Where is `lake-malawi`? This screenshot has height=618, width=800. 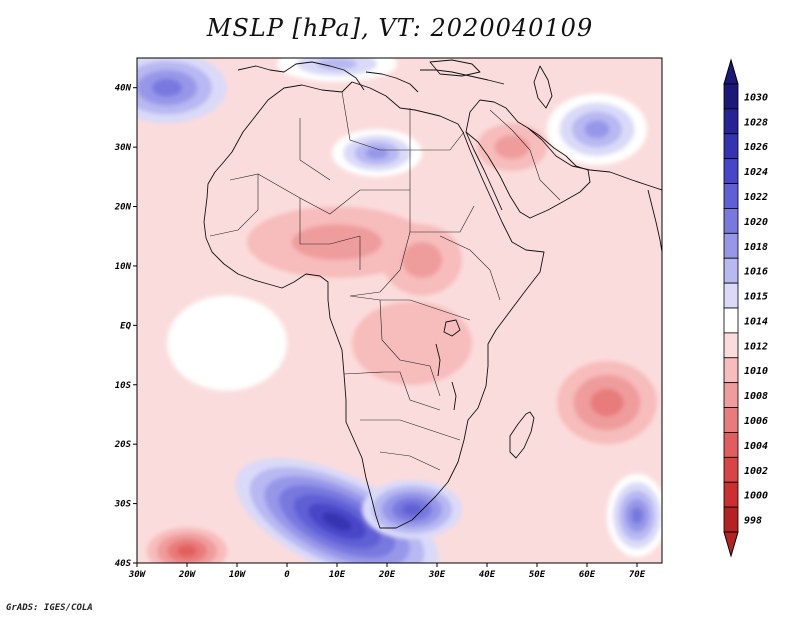 lake-malawi is located at coordinates (454, 396).